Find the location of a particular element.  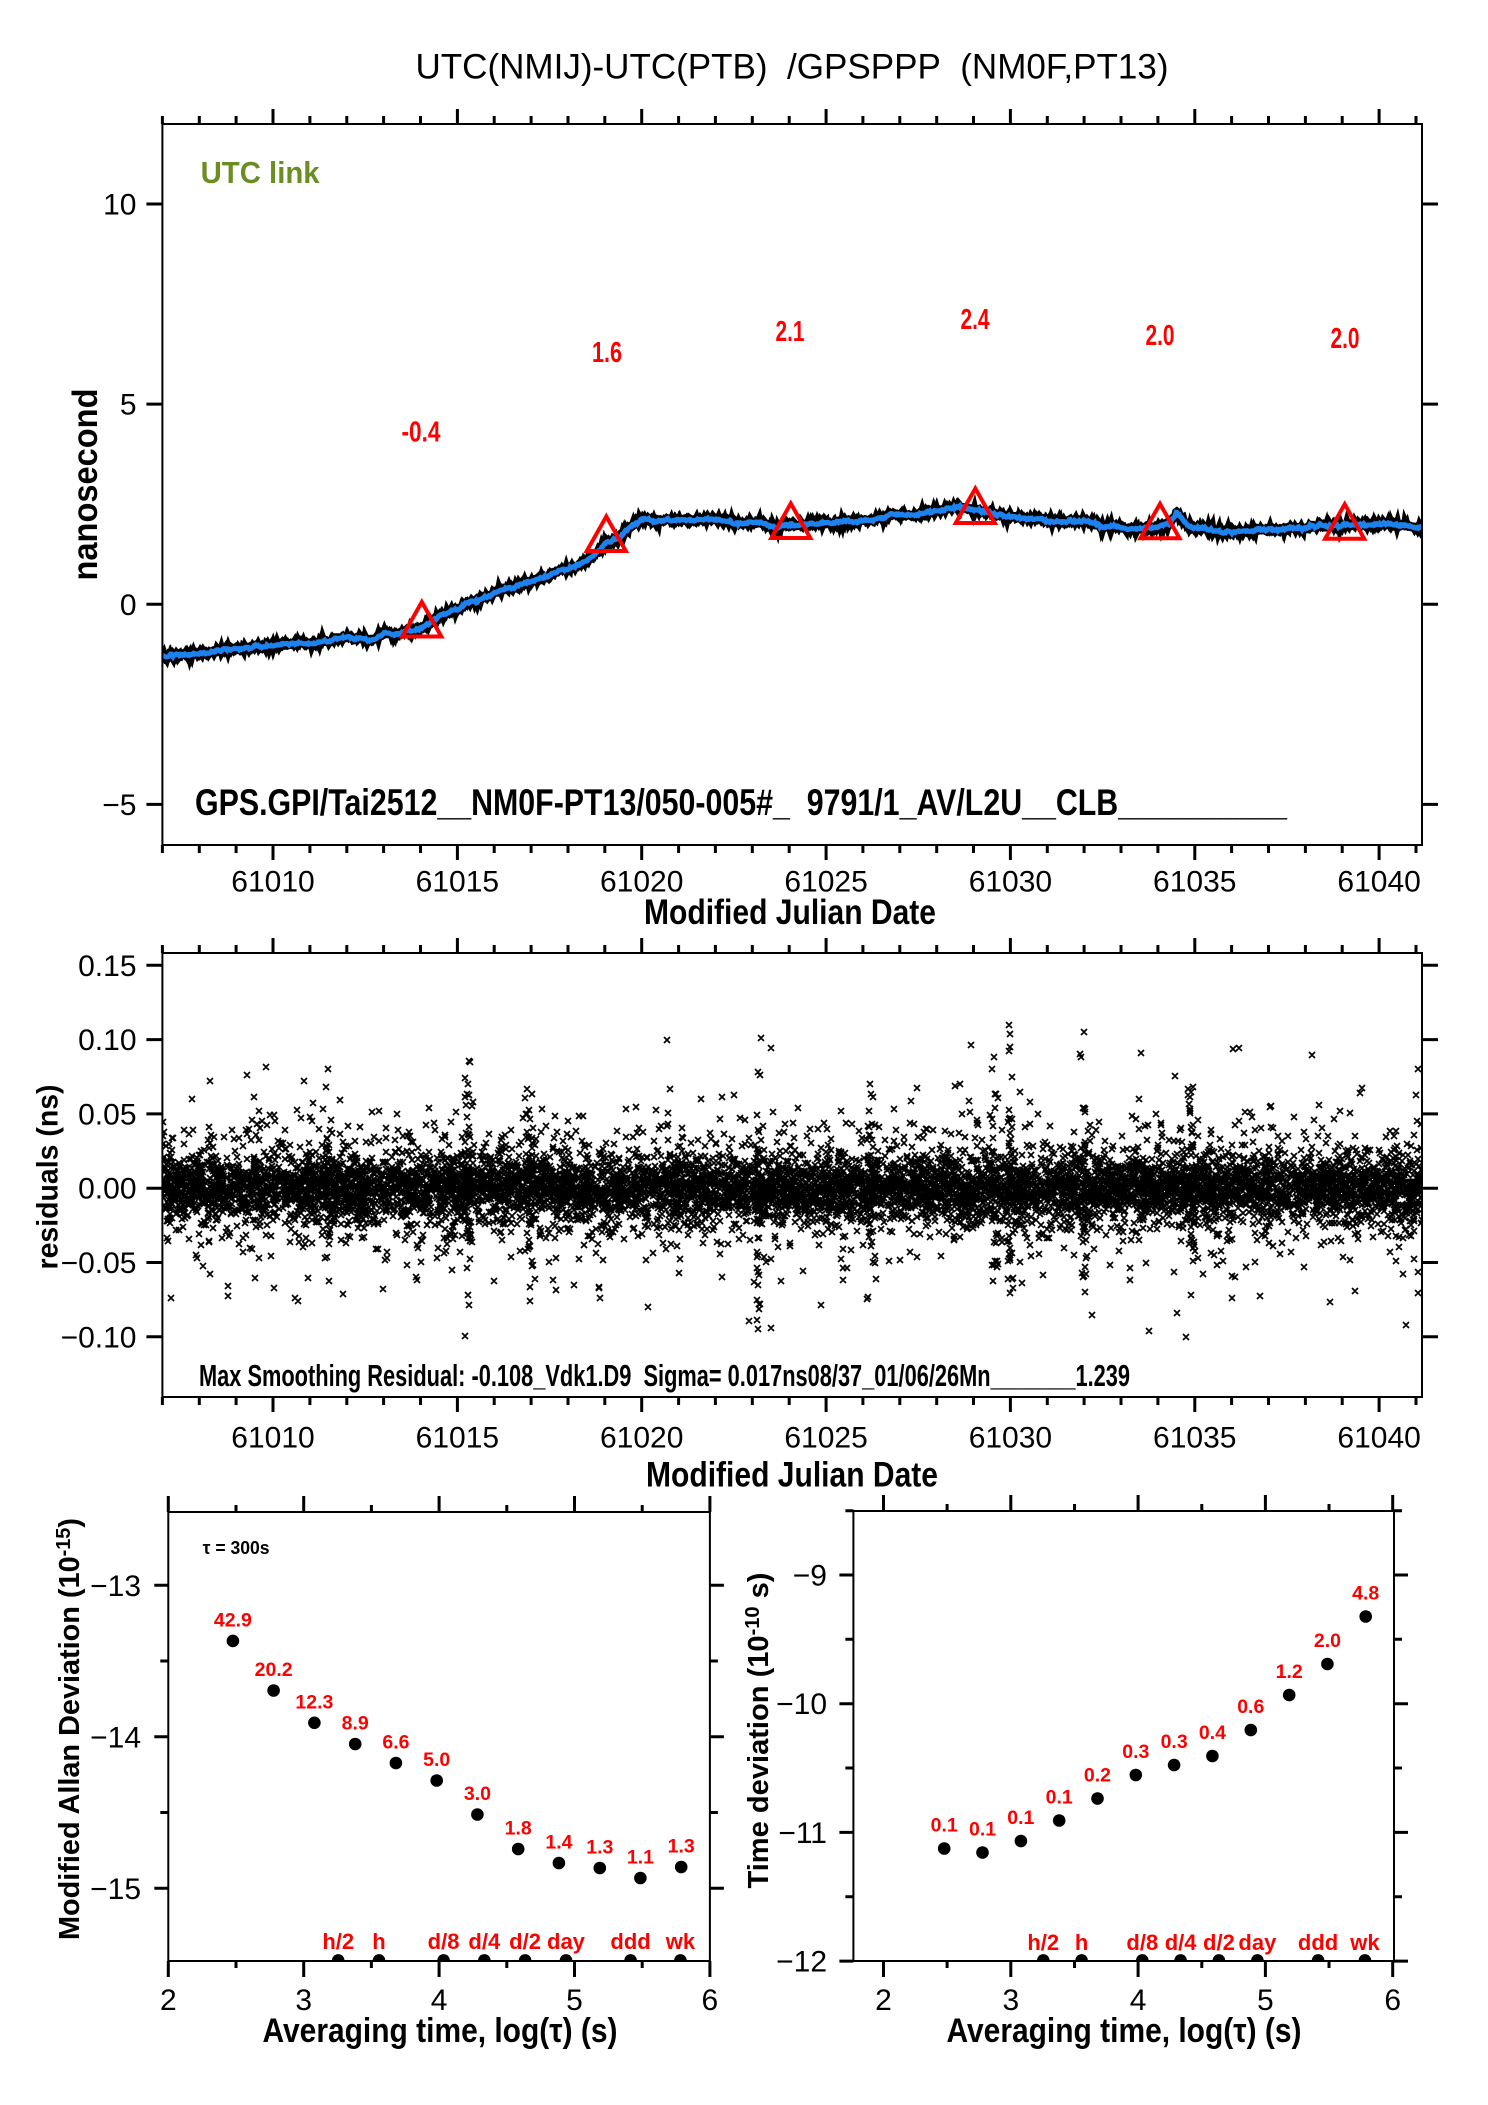

svg-text: 0.00 is located at coordinates (107, 1189).